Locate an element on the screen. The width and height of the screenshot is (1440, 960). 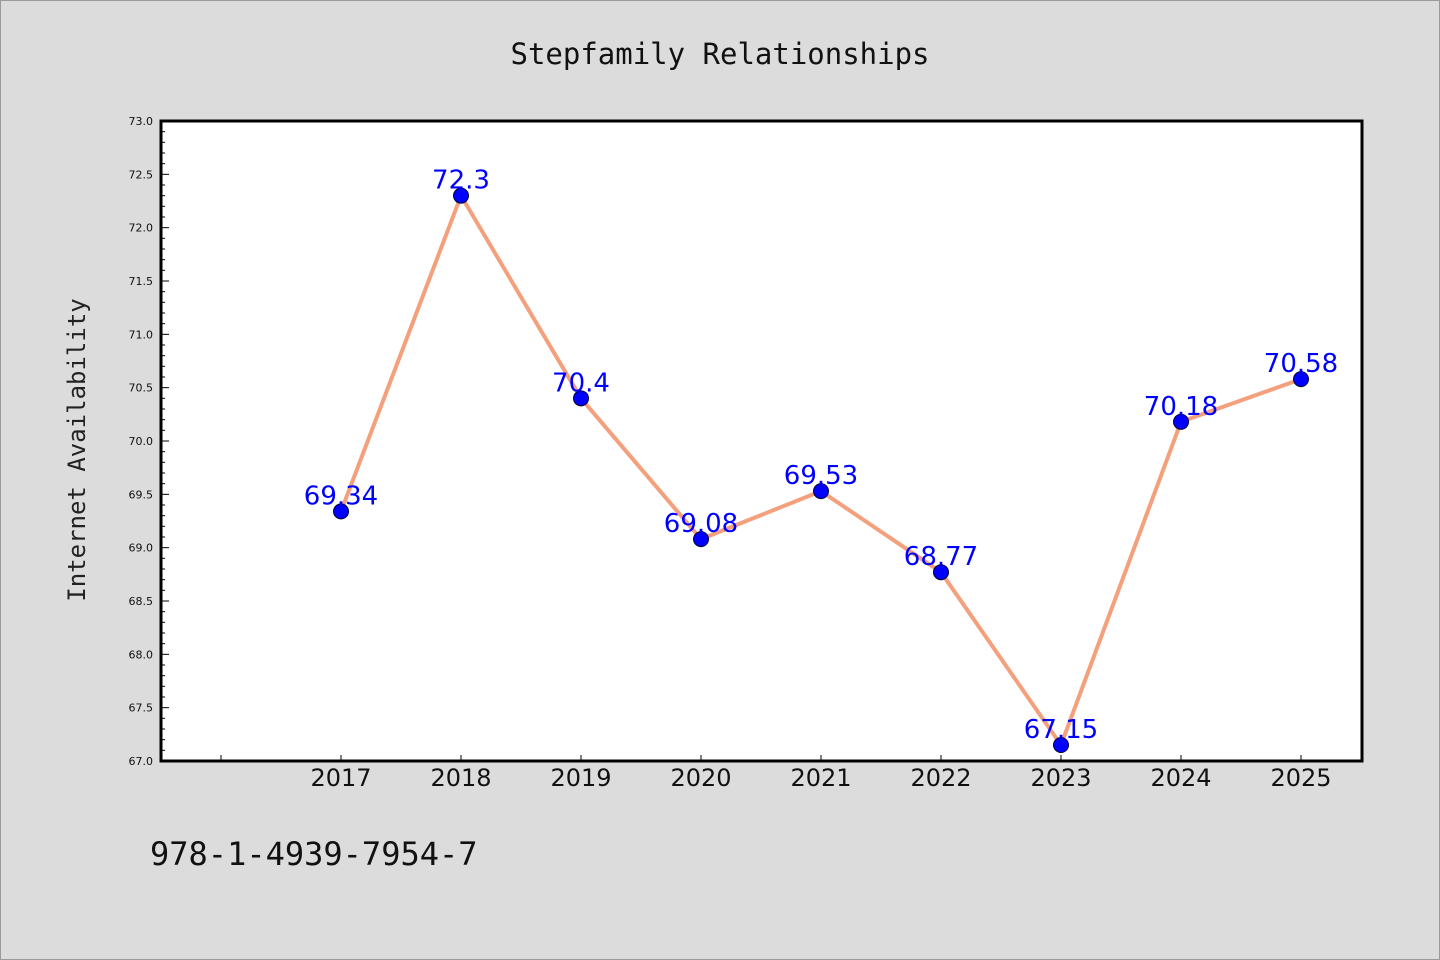
data-label: 72.3 is located at coordinates (461, 181).